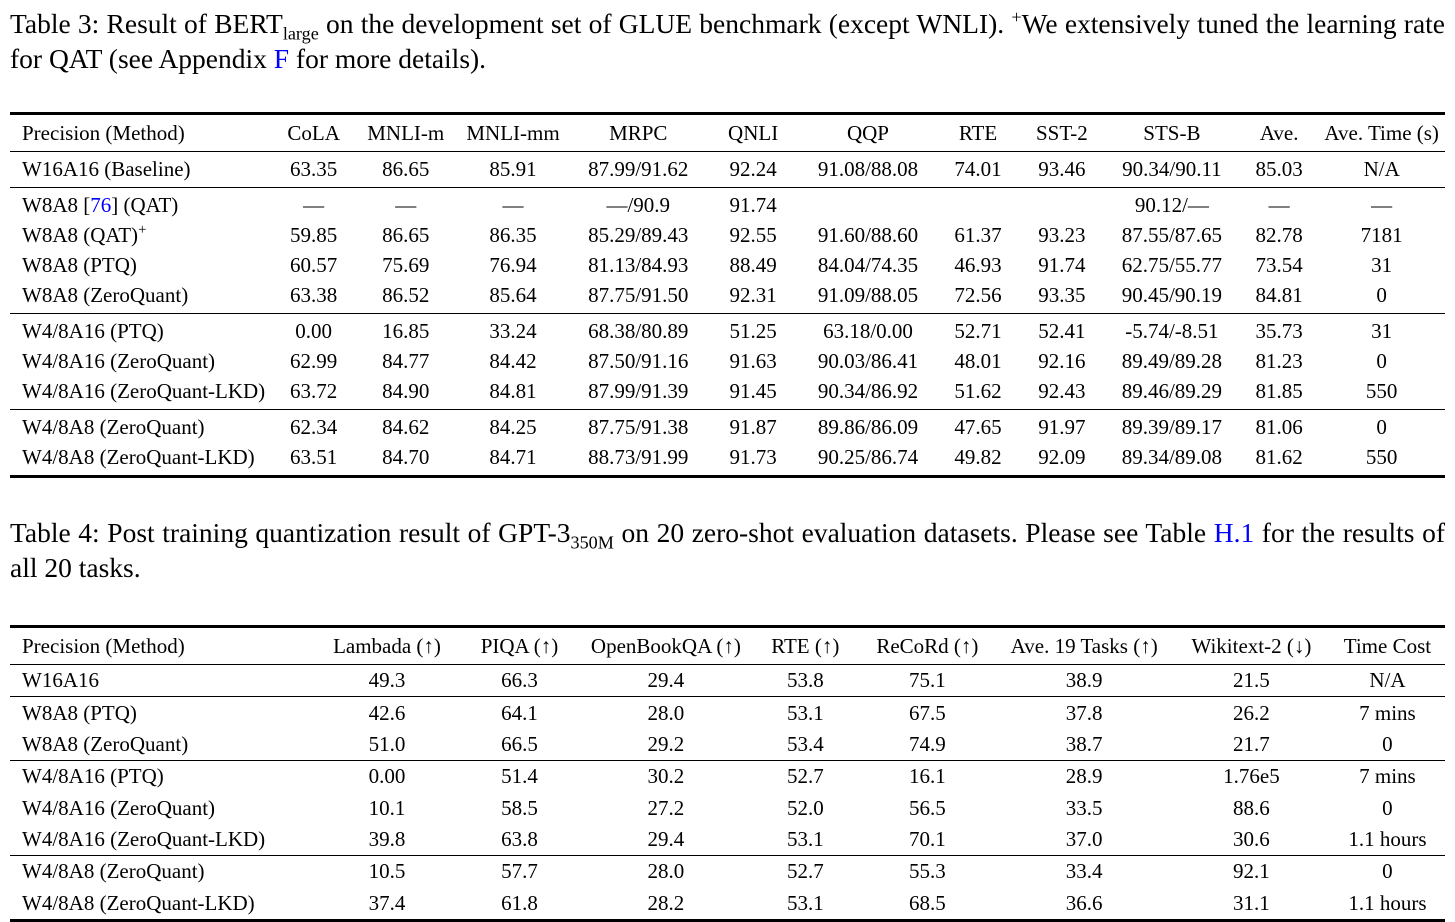 This screenshot has height=922, width=1455. I want to click on column-header: Precision (Method), so click(103, 646).